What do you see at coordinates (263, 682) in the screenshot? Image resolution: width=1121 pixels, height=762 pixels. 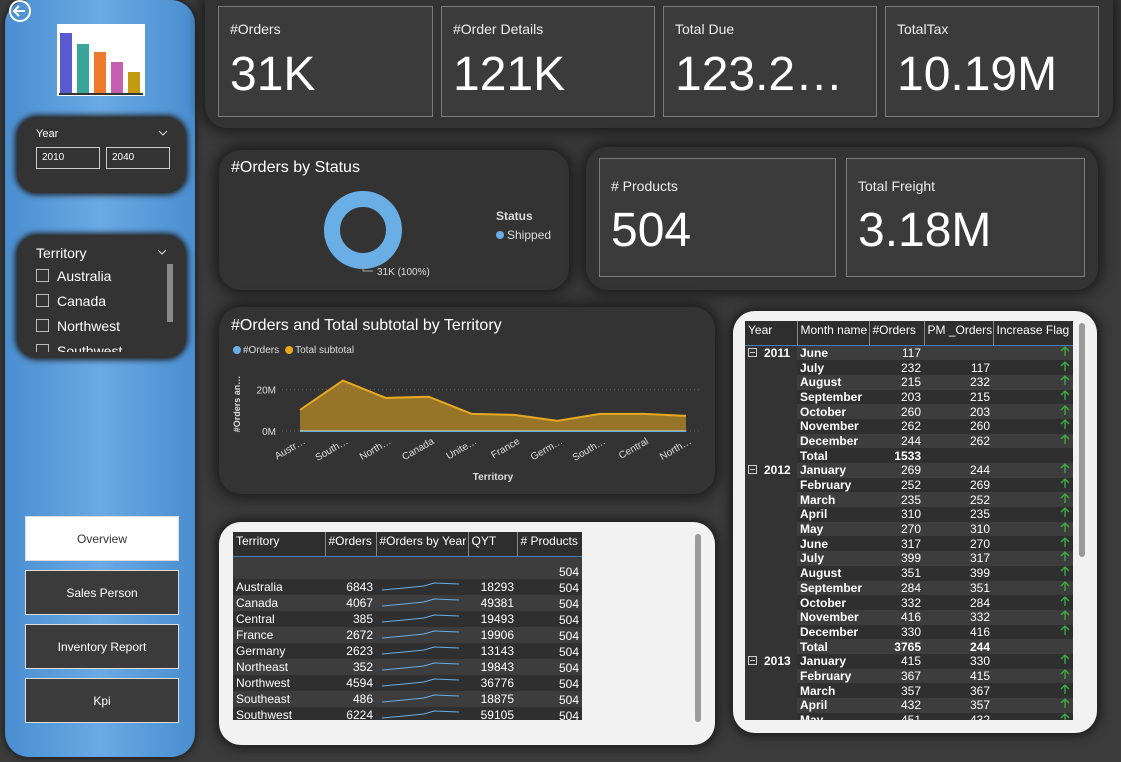 I see `cell: Northwest` at bounding box center [263, 682].